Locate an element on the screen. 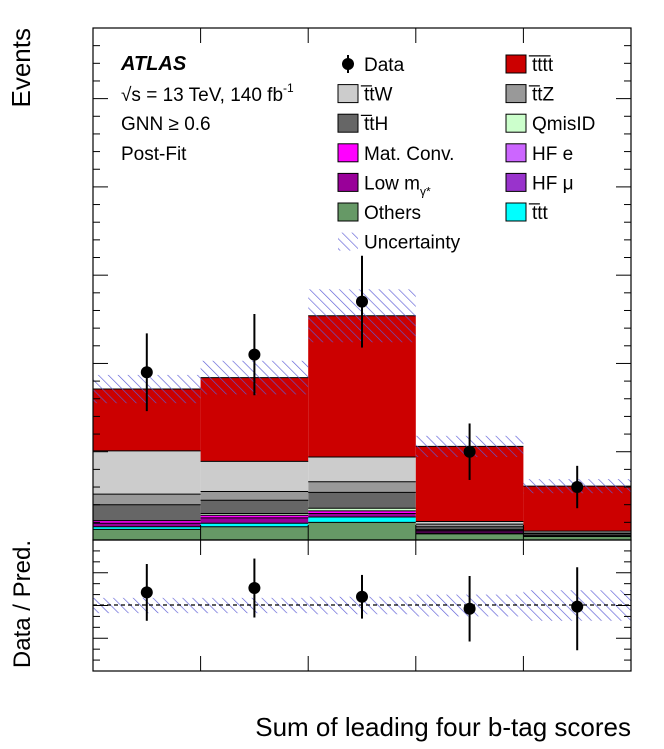  legend-label-text: t̅tW is located at coordinates (376, 95).